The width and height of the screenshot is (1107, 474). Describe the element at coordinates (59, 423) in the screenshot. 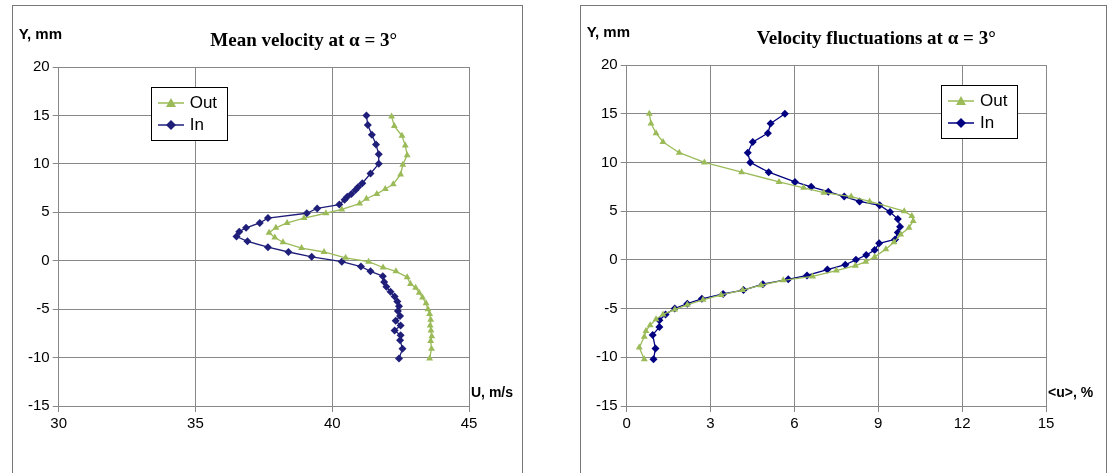

I see `x-tick-label: 30` at that location.